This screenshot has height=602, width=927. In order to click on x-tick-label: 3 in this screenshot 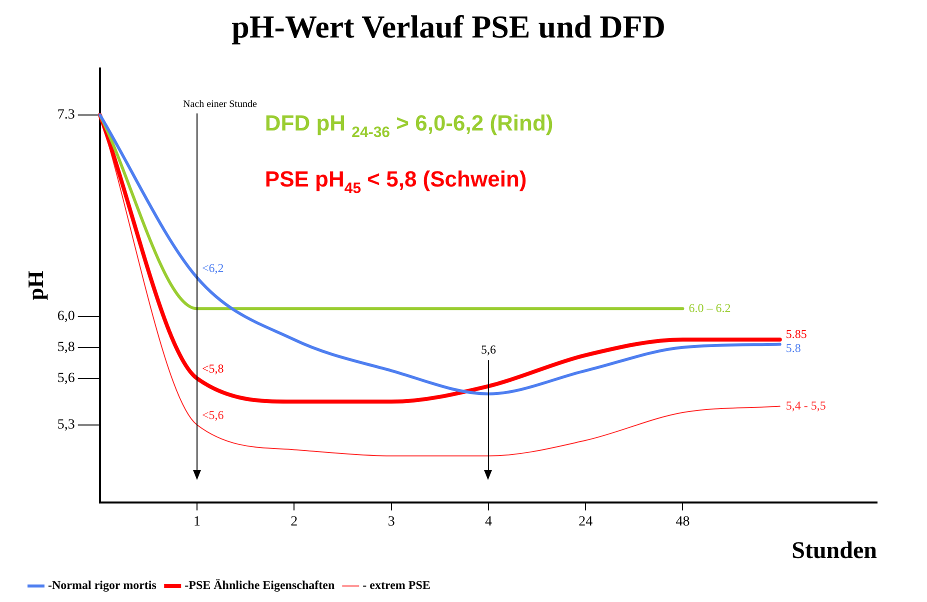, I will do `click(391, 522)`.